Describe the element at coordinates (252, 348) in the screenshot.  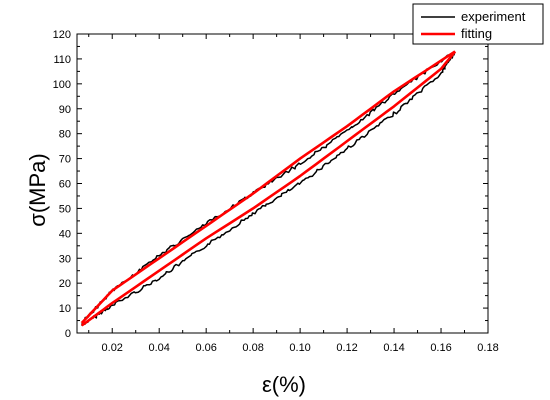
I see `x-tick-label: 0.08` at that location.